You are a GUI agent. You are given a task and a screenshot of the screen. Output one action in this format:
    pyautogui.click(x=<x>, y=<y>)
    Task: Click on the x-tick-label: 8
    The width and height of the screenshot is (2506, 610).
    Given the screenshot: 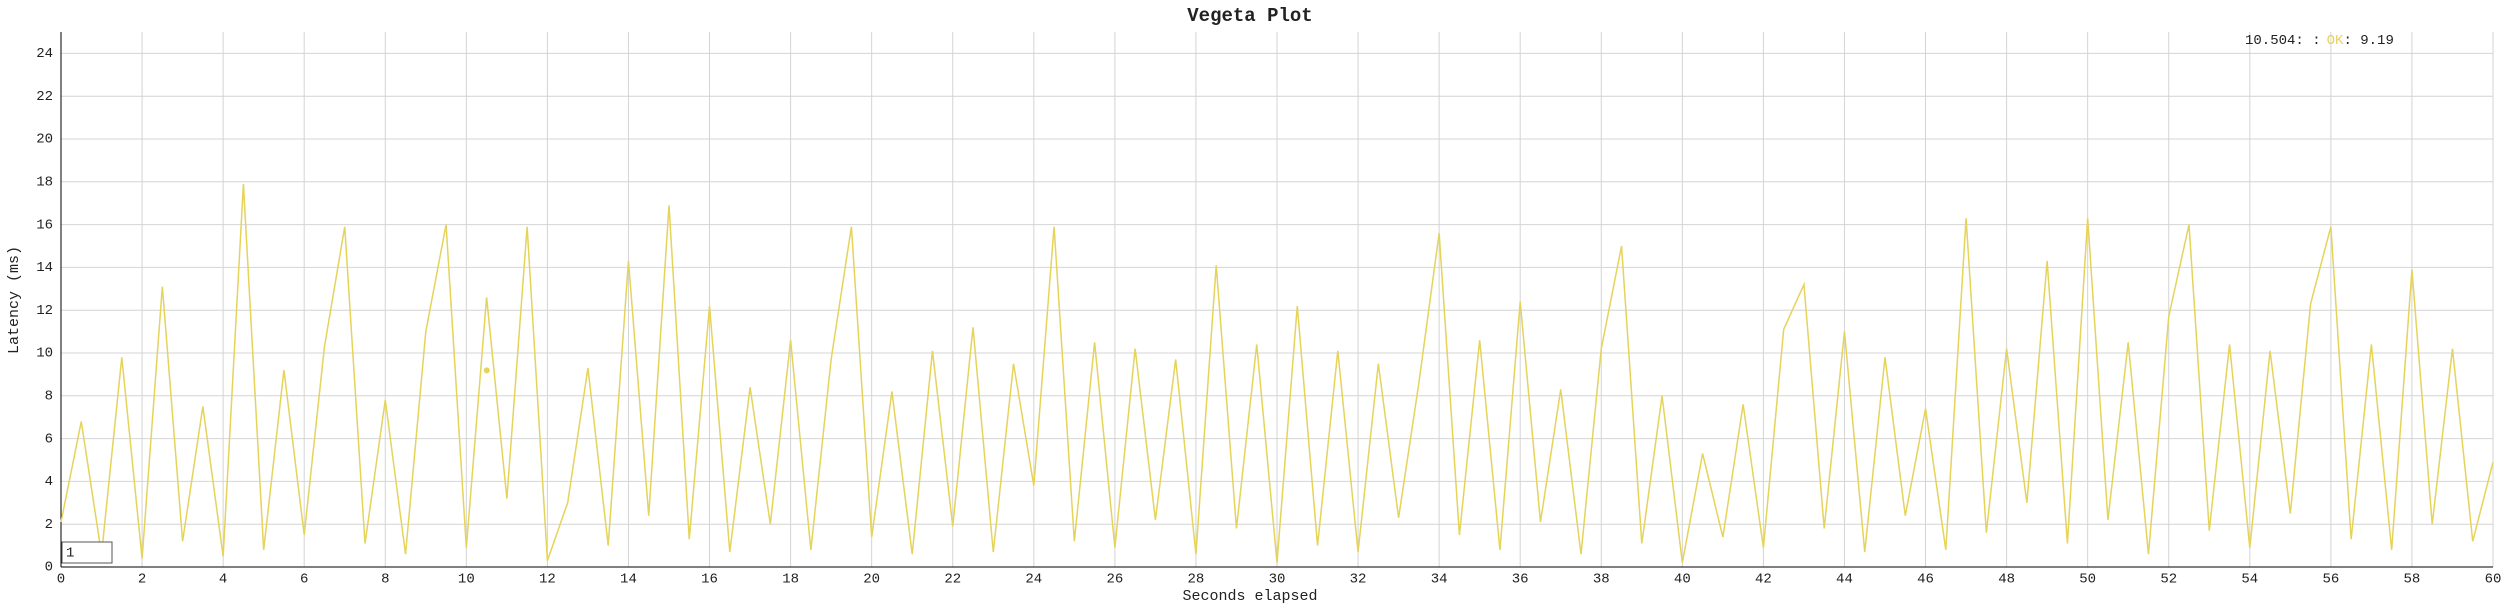 What is the action you would take?
    pyautogui.click(x=385, y=580)
    